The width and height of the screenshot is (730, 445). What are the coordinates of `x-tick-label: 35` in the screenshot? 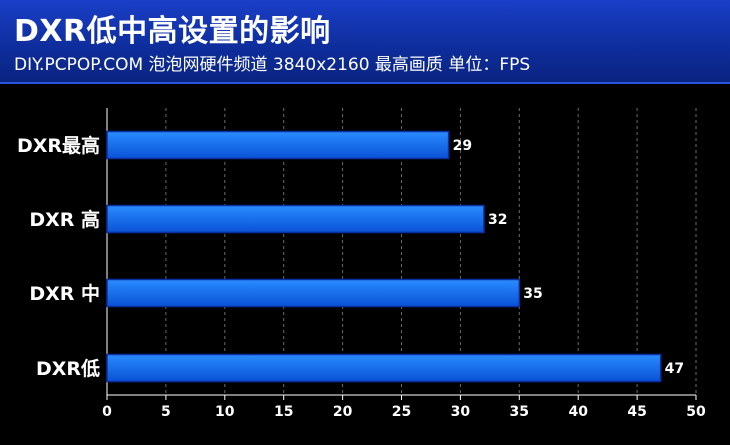 It's located at (519, 412).